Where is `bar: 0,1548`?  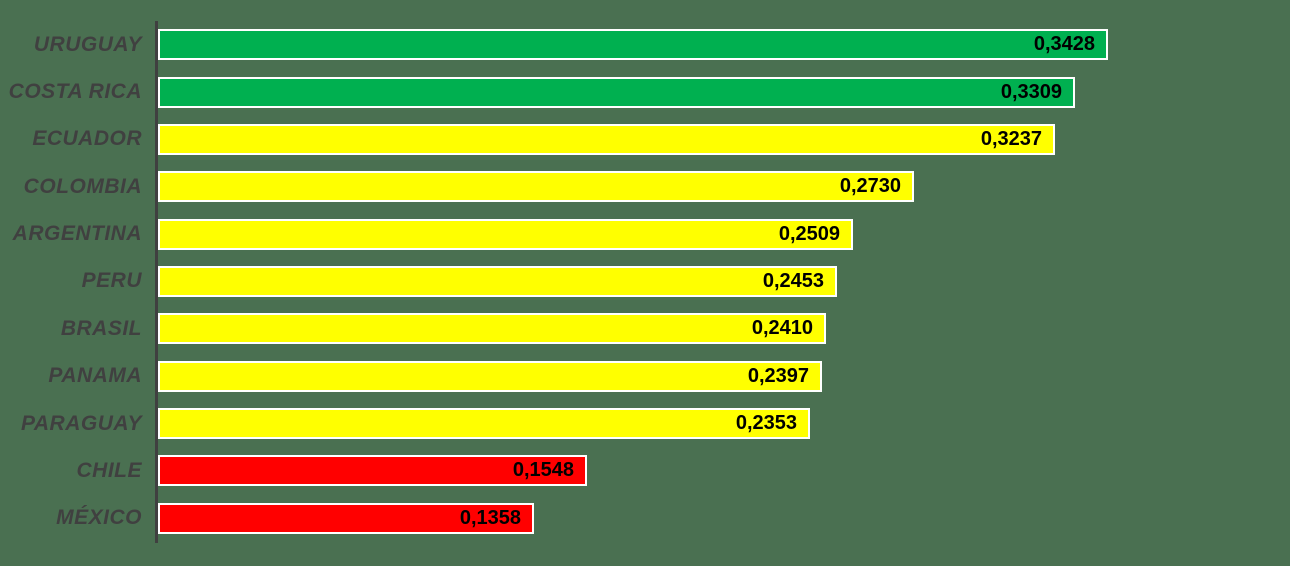
bar: 0,1548 is located at coordinates (372, 471).